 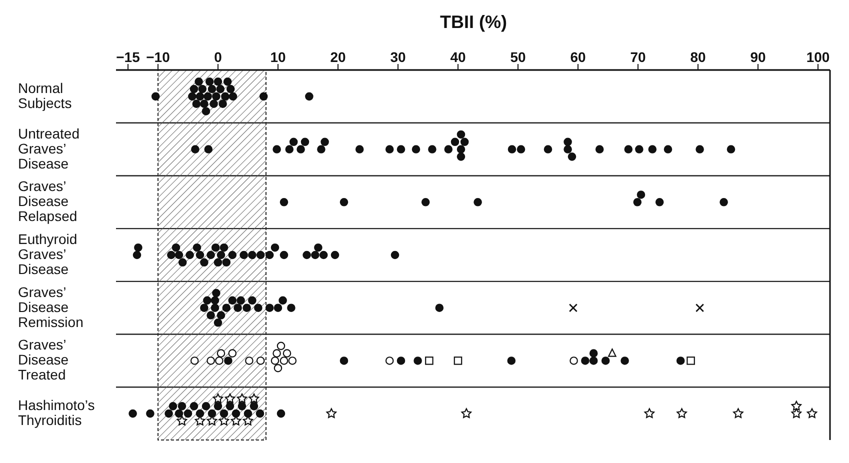 I want to click on x-tick-label: 70, so click(x=638, y=57).